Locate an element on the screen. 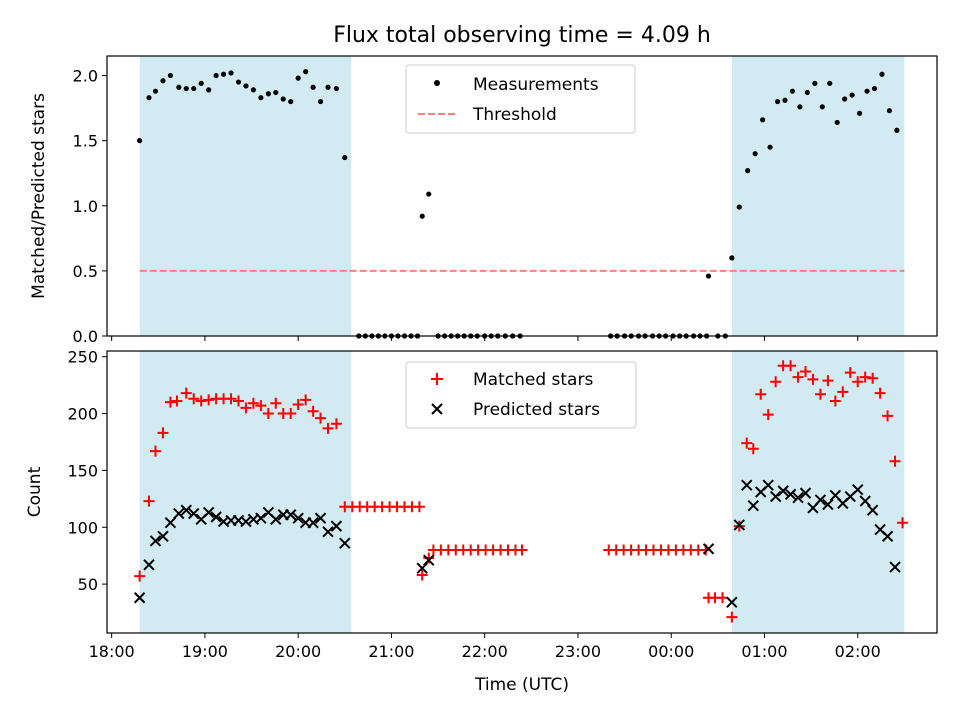 The height and width of the screenshot is (720, 960). top-legend: Measurements Threshold is located at coordinates (520, 99).